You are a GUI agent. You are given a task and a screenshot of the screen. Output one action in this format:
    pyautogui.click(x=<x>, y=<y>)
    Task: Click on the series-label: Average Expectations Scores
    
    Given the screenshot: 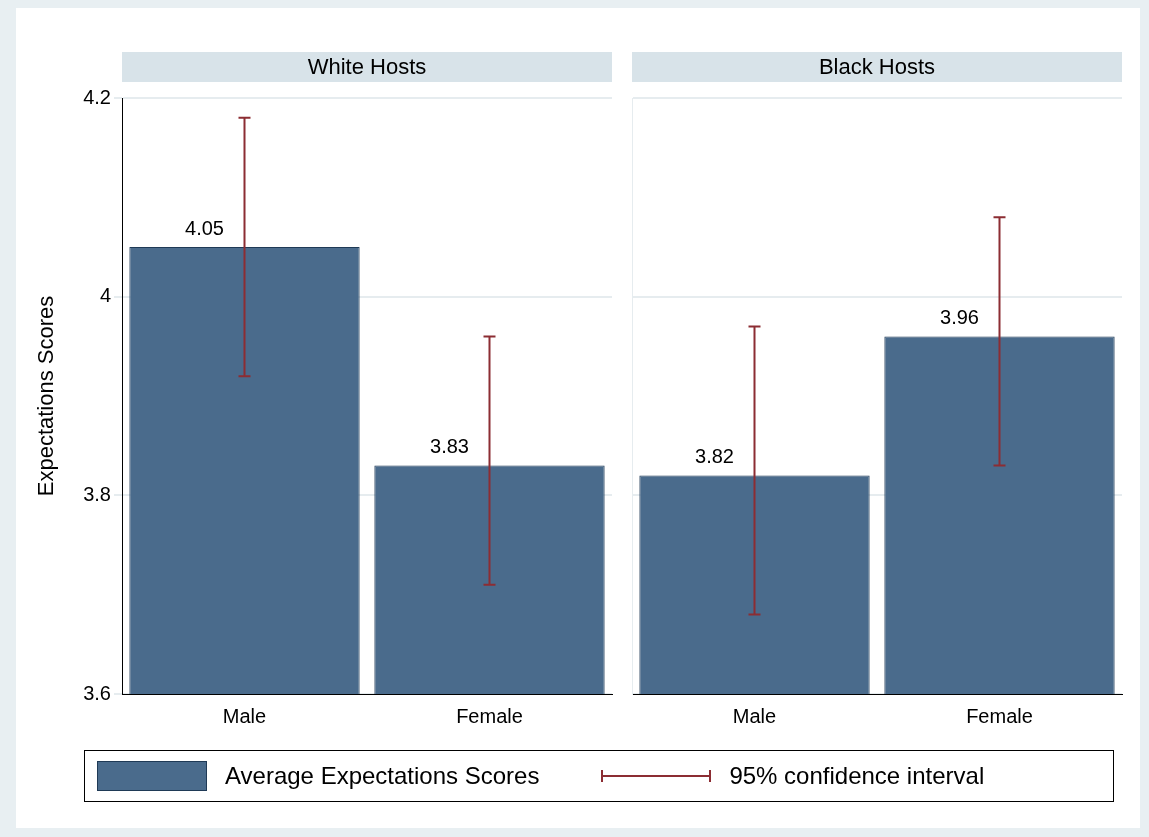 What is the action you would take?
    pyautogui.click(x=382, y=776)
    